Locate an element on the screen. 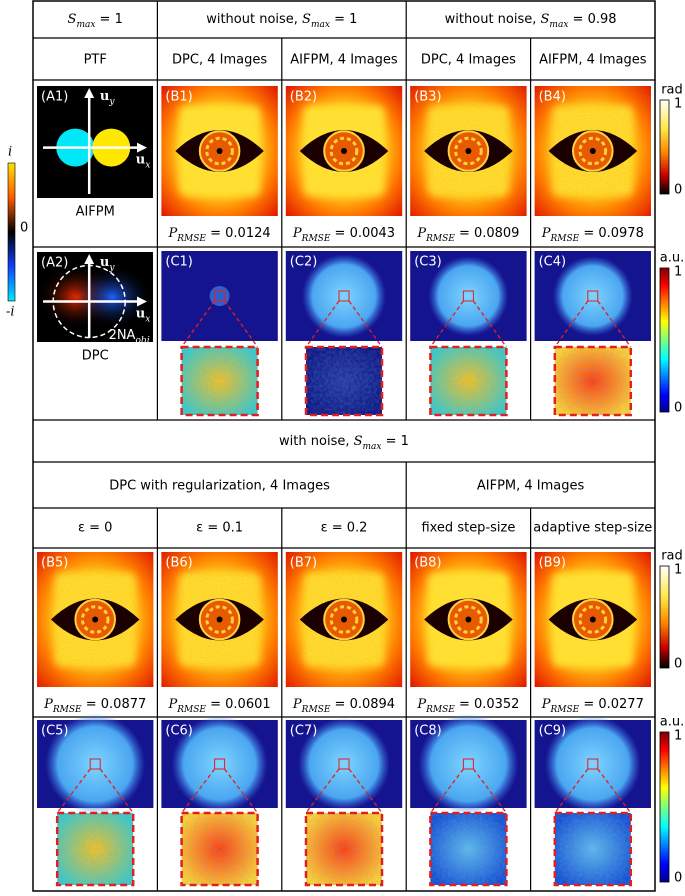 This screenshot has width=685, height=896. axis-label: ux is located at coordinates (143, 161).